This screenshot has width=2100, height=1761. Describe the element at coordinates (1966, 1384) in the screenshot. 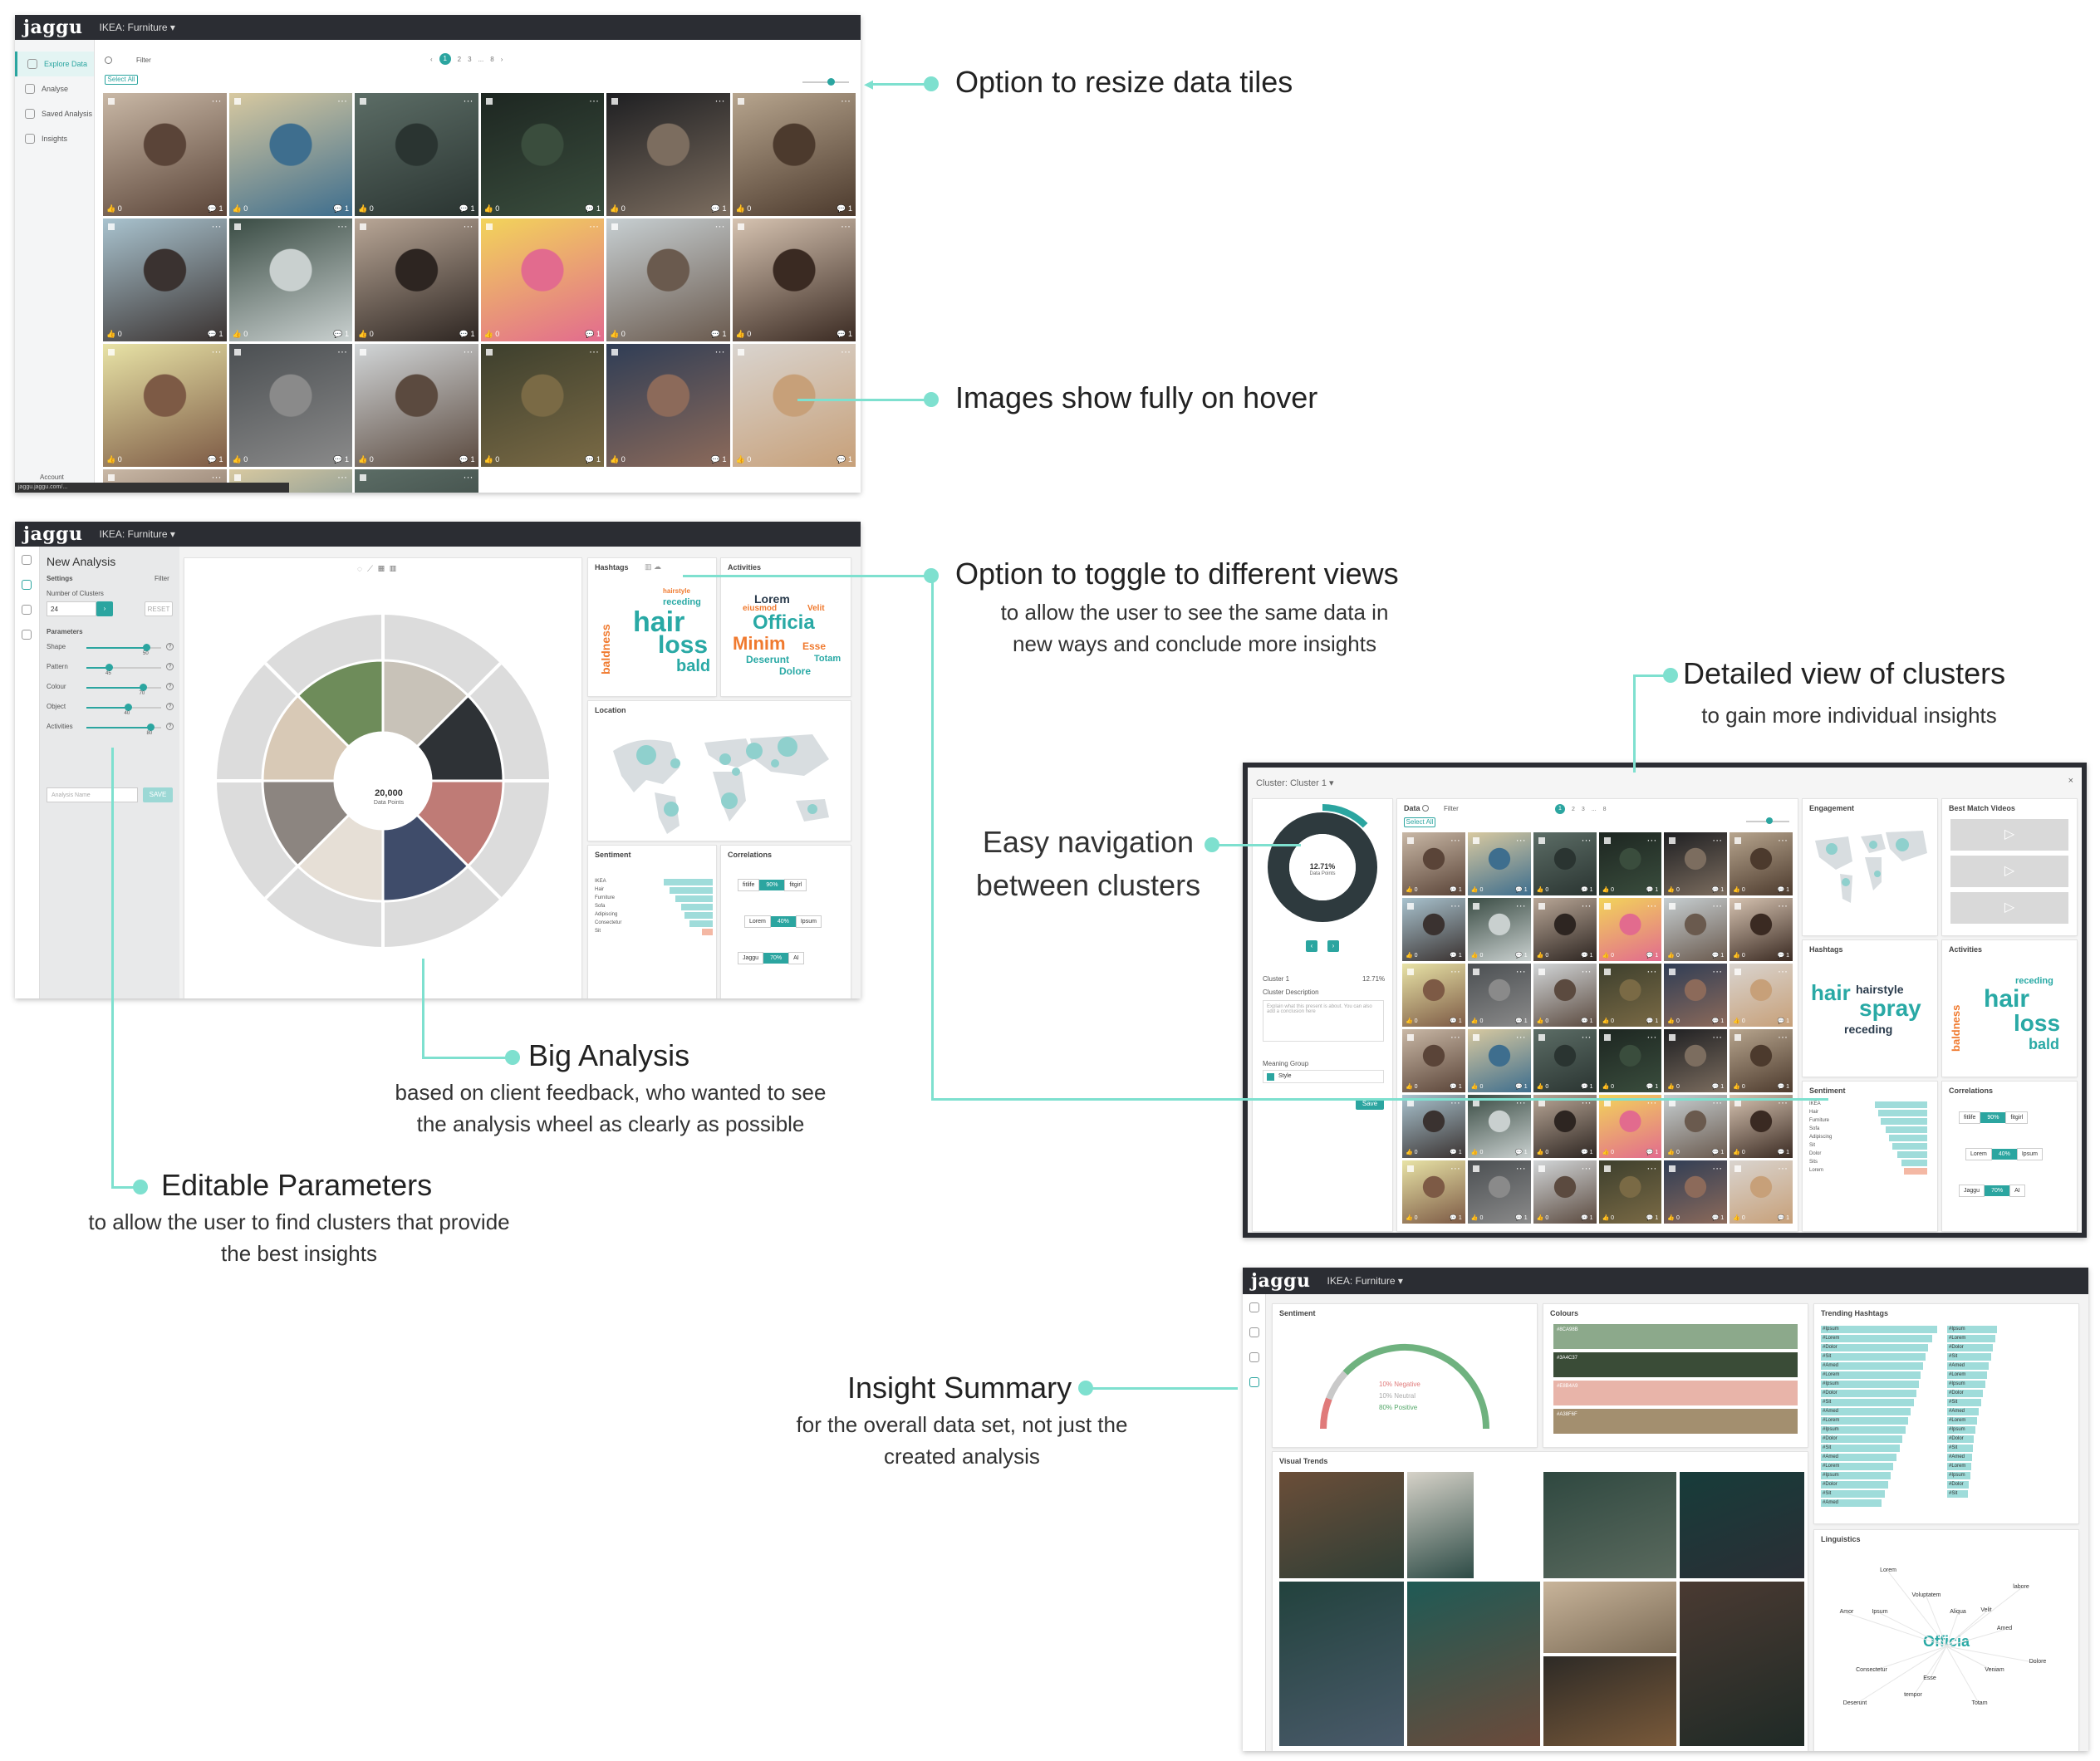

I see `hashtag-bar: #Ipsum` at that location.